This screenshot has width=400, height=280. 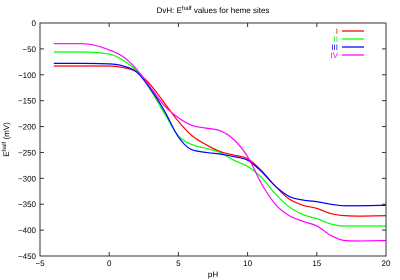 I want to click on y-tick-label: −450, so click(x=27, y=256).